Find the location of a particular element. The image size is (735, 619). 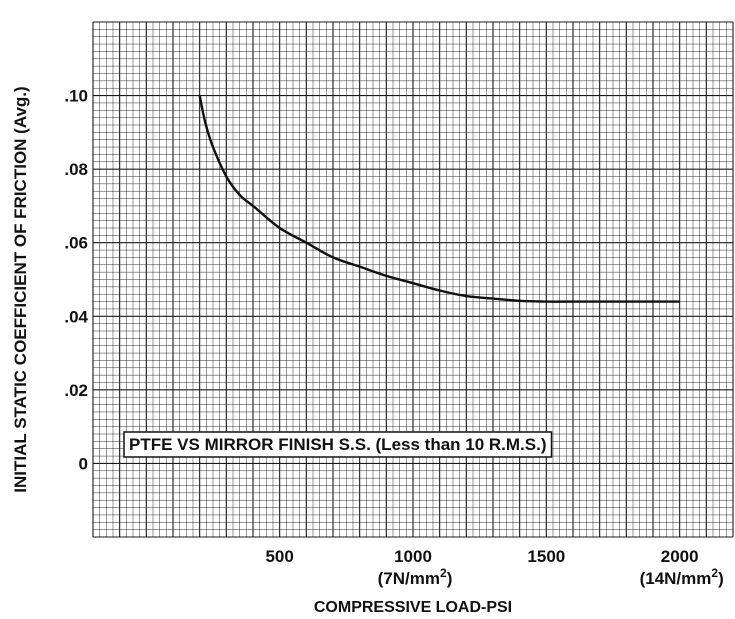

y-tick-label: .02 is located at coordinates (76, 390).